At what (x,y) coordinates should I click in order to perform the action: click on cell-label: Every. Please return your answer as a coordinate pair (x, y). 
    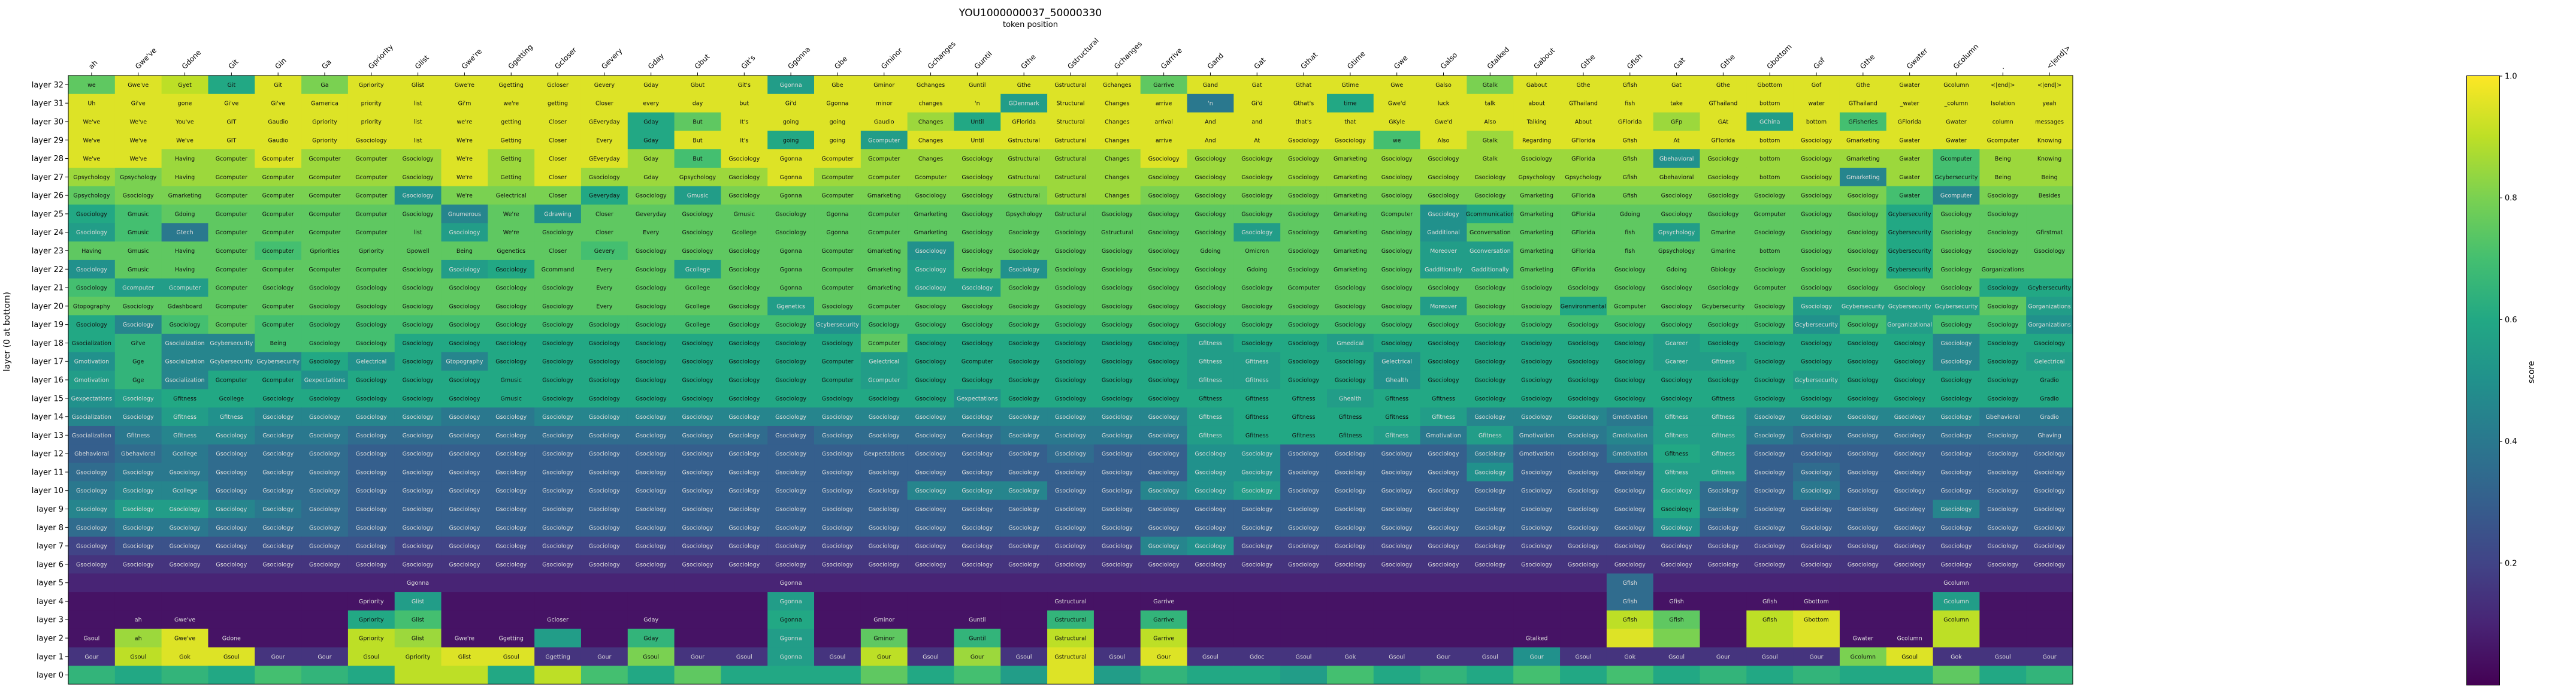
    Looking at the image, I should click on (604, 140).